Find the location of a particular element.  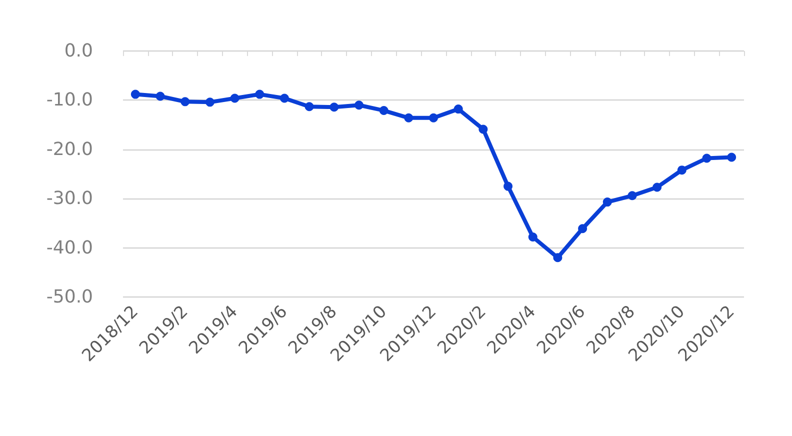

y-tick-label: -50.0 is located at coordinates (69, 297).